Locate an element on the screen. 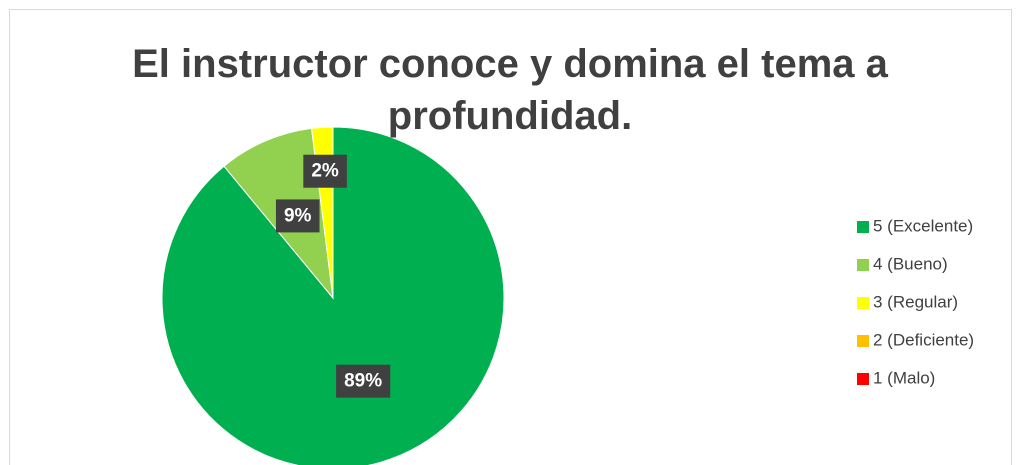 Image resolution: width=1021 pixels, height=465 pixels. data-label: 2% is located at coordinates (325, 171).